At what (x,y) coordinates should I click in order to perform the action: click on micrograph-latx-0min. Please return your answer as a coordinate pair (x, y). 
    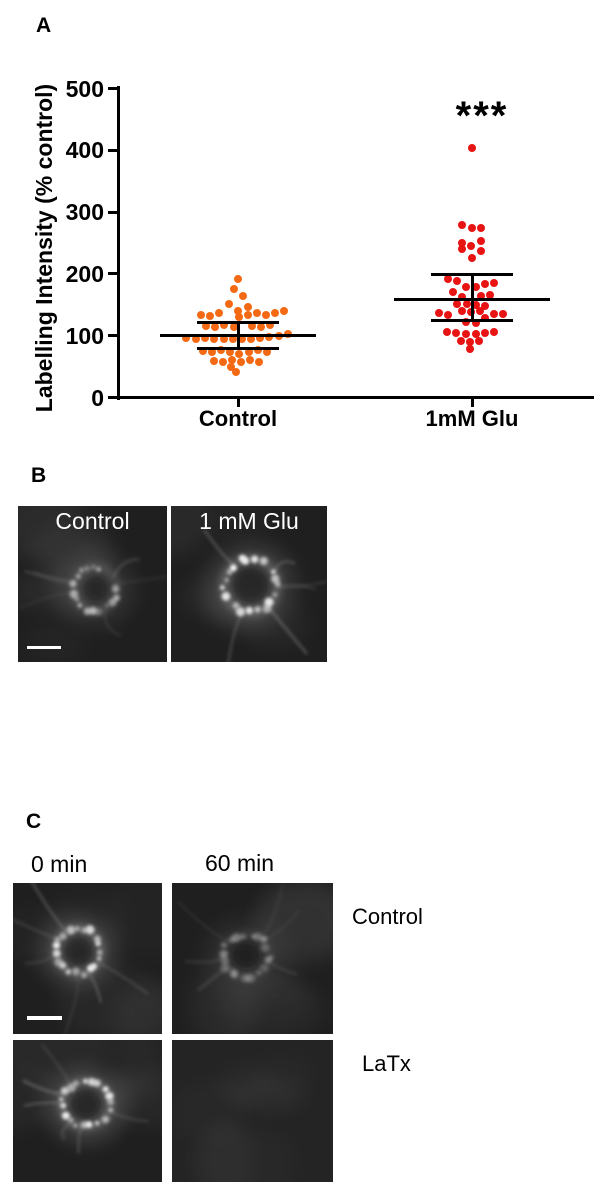
    Looking at the image, I should click on (87, 1111).